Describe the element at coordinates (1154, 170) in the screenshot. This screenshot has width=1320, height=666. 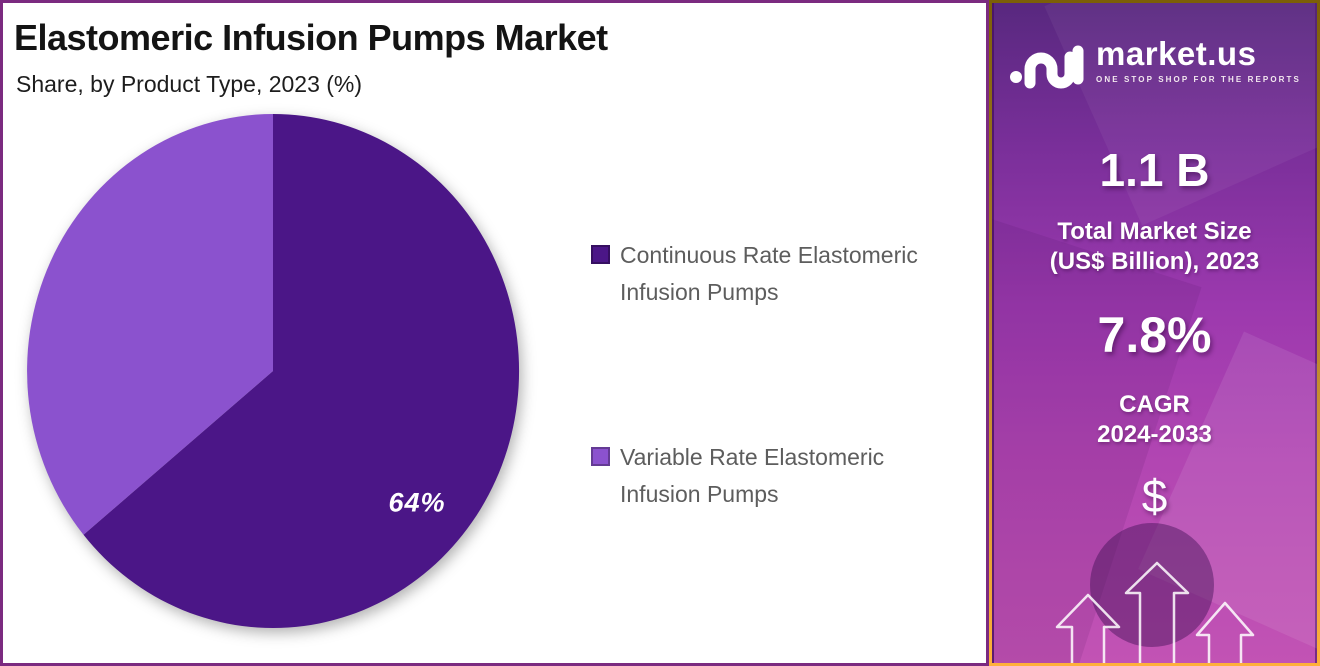
I see `total-market-size-value: 1.1 B` at that location.